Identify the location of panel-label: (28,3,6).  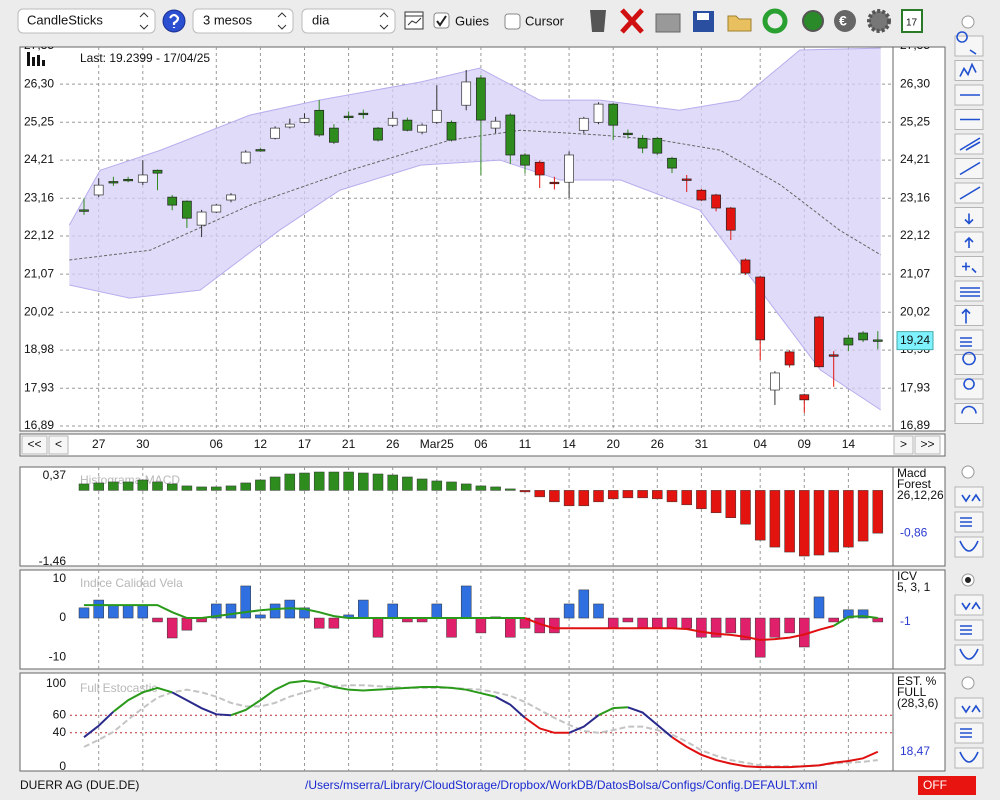
(917, 703).